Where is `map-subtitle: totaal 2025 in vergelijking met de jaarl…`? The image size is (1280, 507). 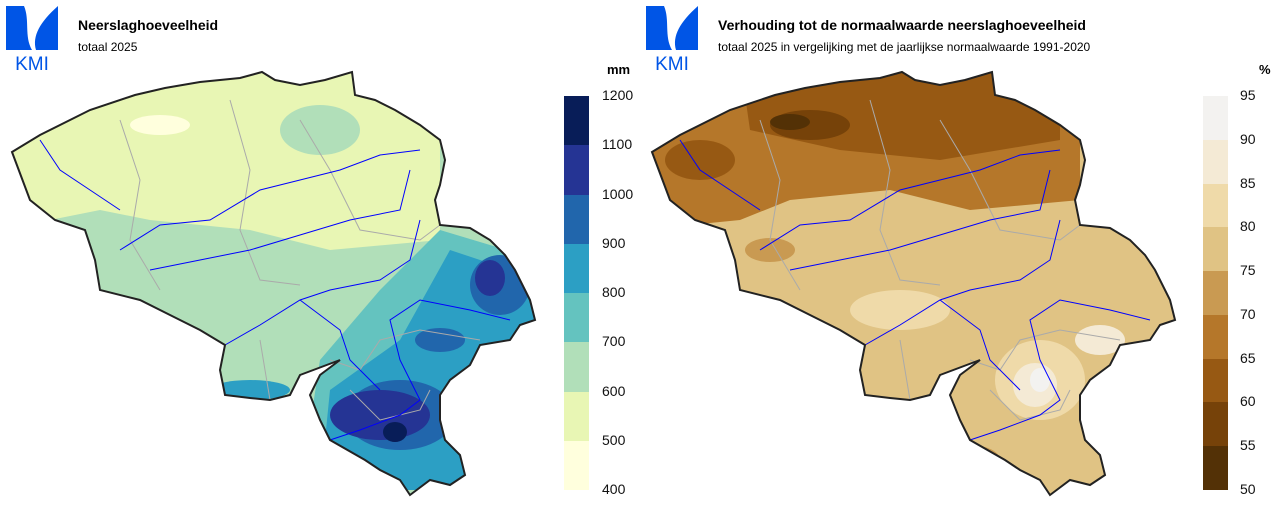
map-subtitle: totaal 2025 in vergelijking met de jaarl… is located at coordinates (904, 47).